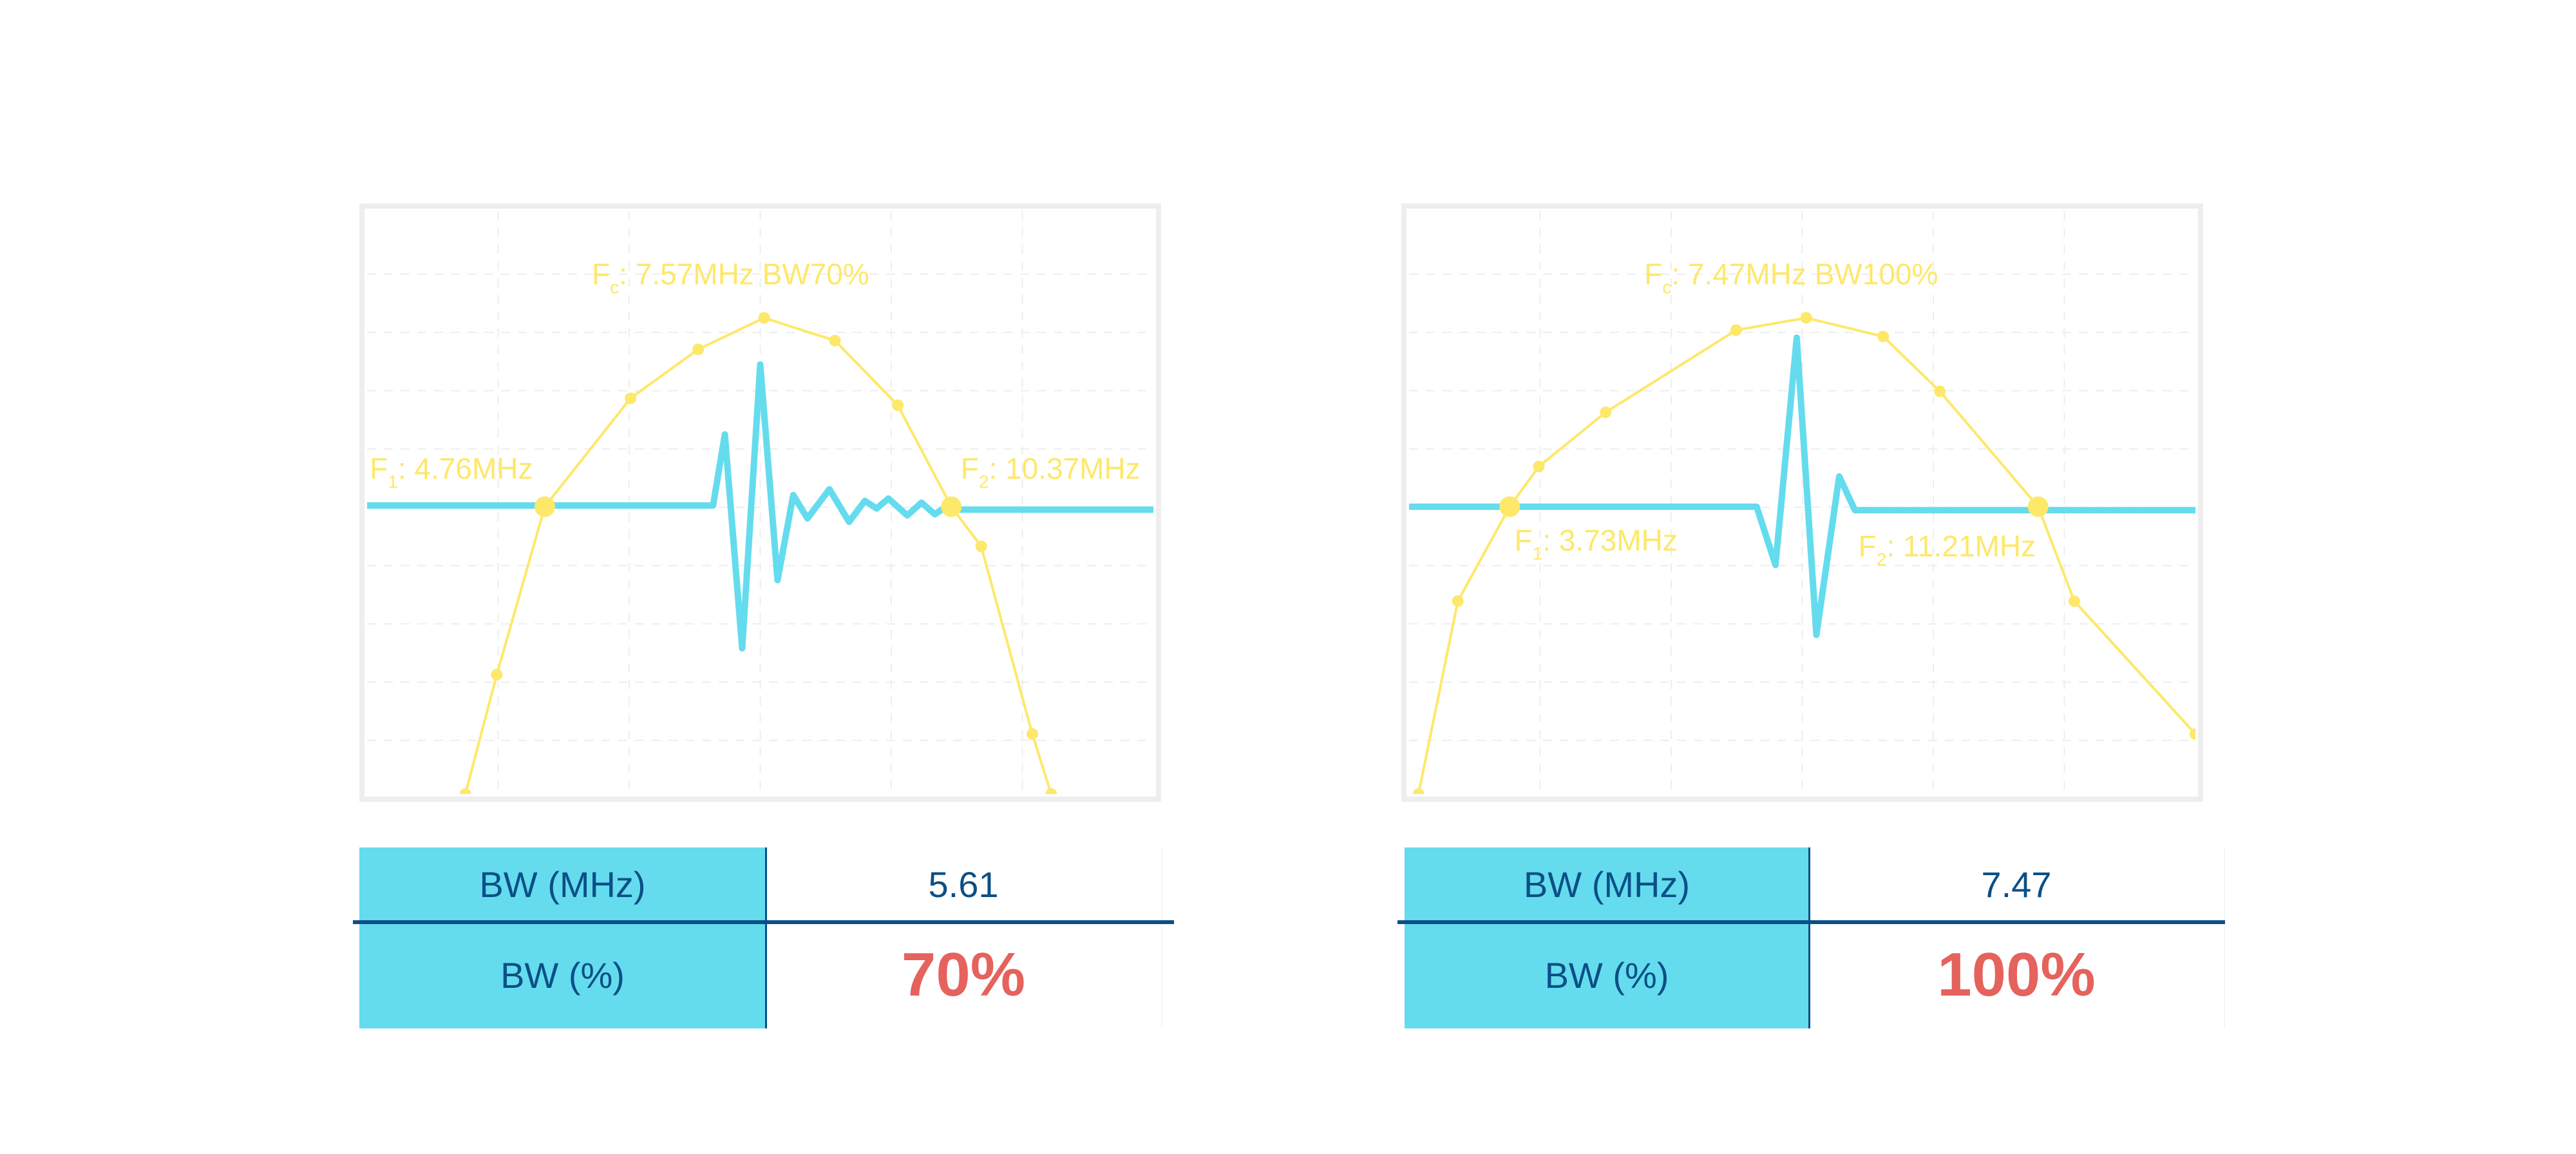 The image size is (2576, 1154). Describe the element at coordinates (1791, 277) in the screenshot. I see `center-frequency-label: Fc: 7.47MHz BW100%` at that location.